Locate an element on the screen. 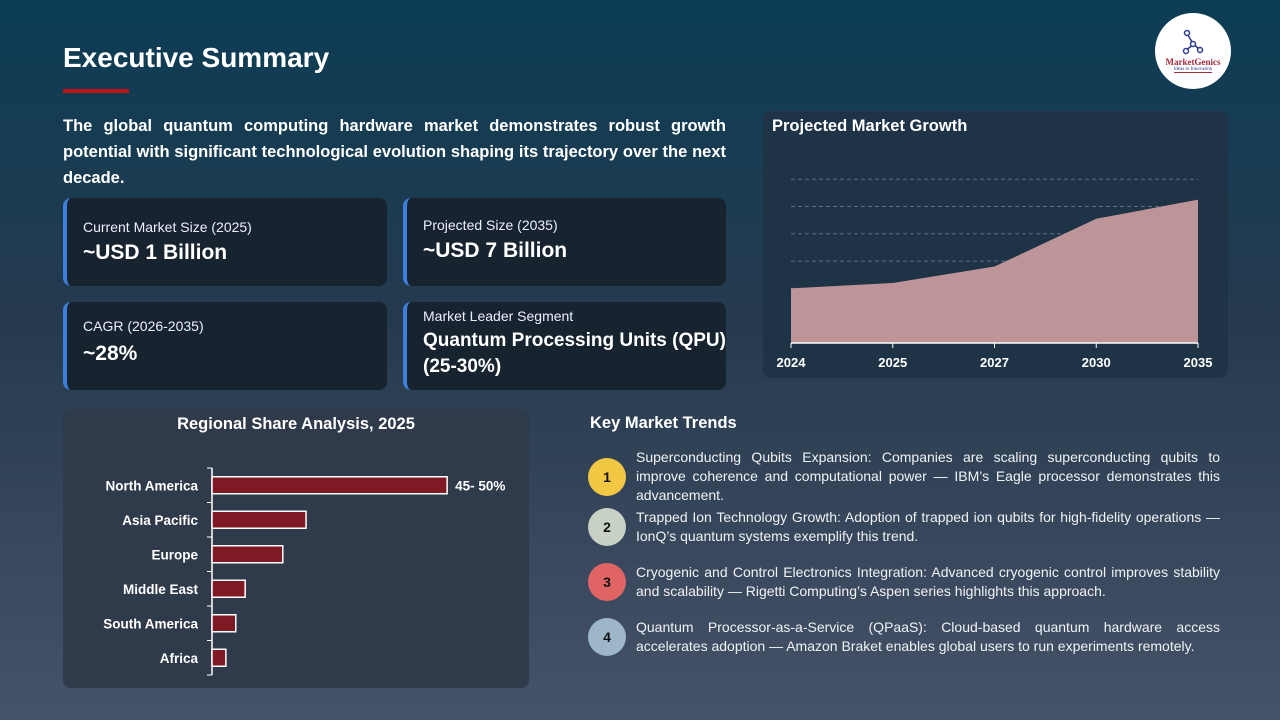 Image resolution: width=1280 pixels, height=720 pixels. number-badge: 4 is located at coordinates (607, 637).